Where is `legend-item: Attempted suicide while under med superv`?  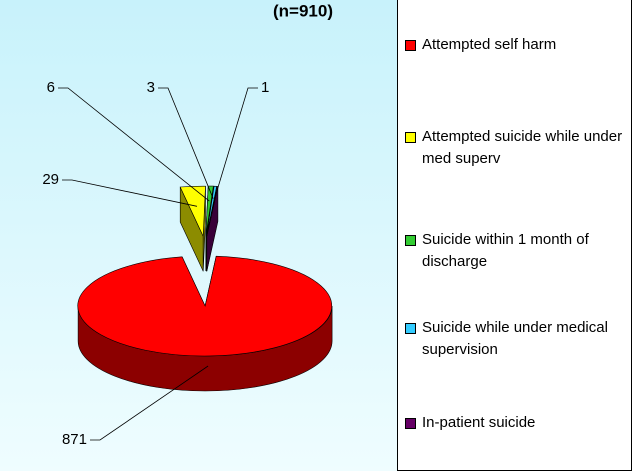 legend-item: Attempted suicide while under med superv is located at coordinates (518, 148).